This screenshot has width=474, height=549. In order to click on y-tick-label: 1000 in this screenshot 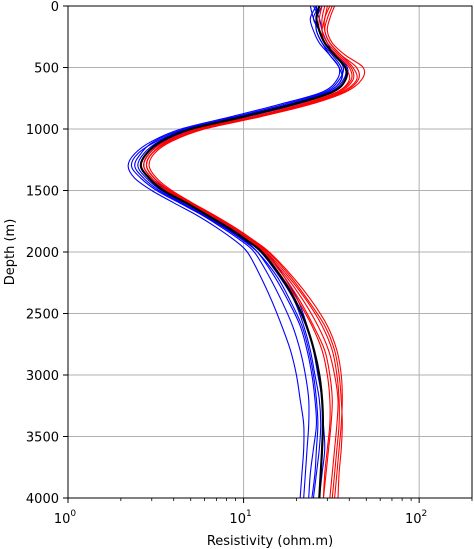, I will do `click(42, 130)`.